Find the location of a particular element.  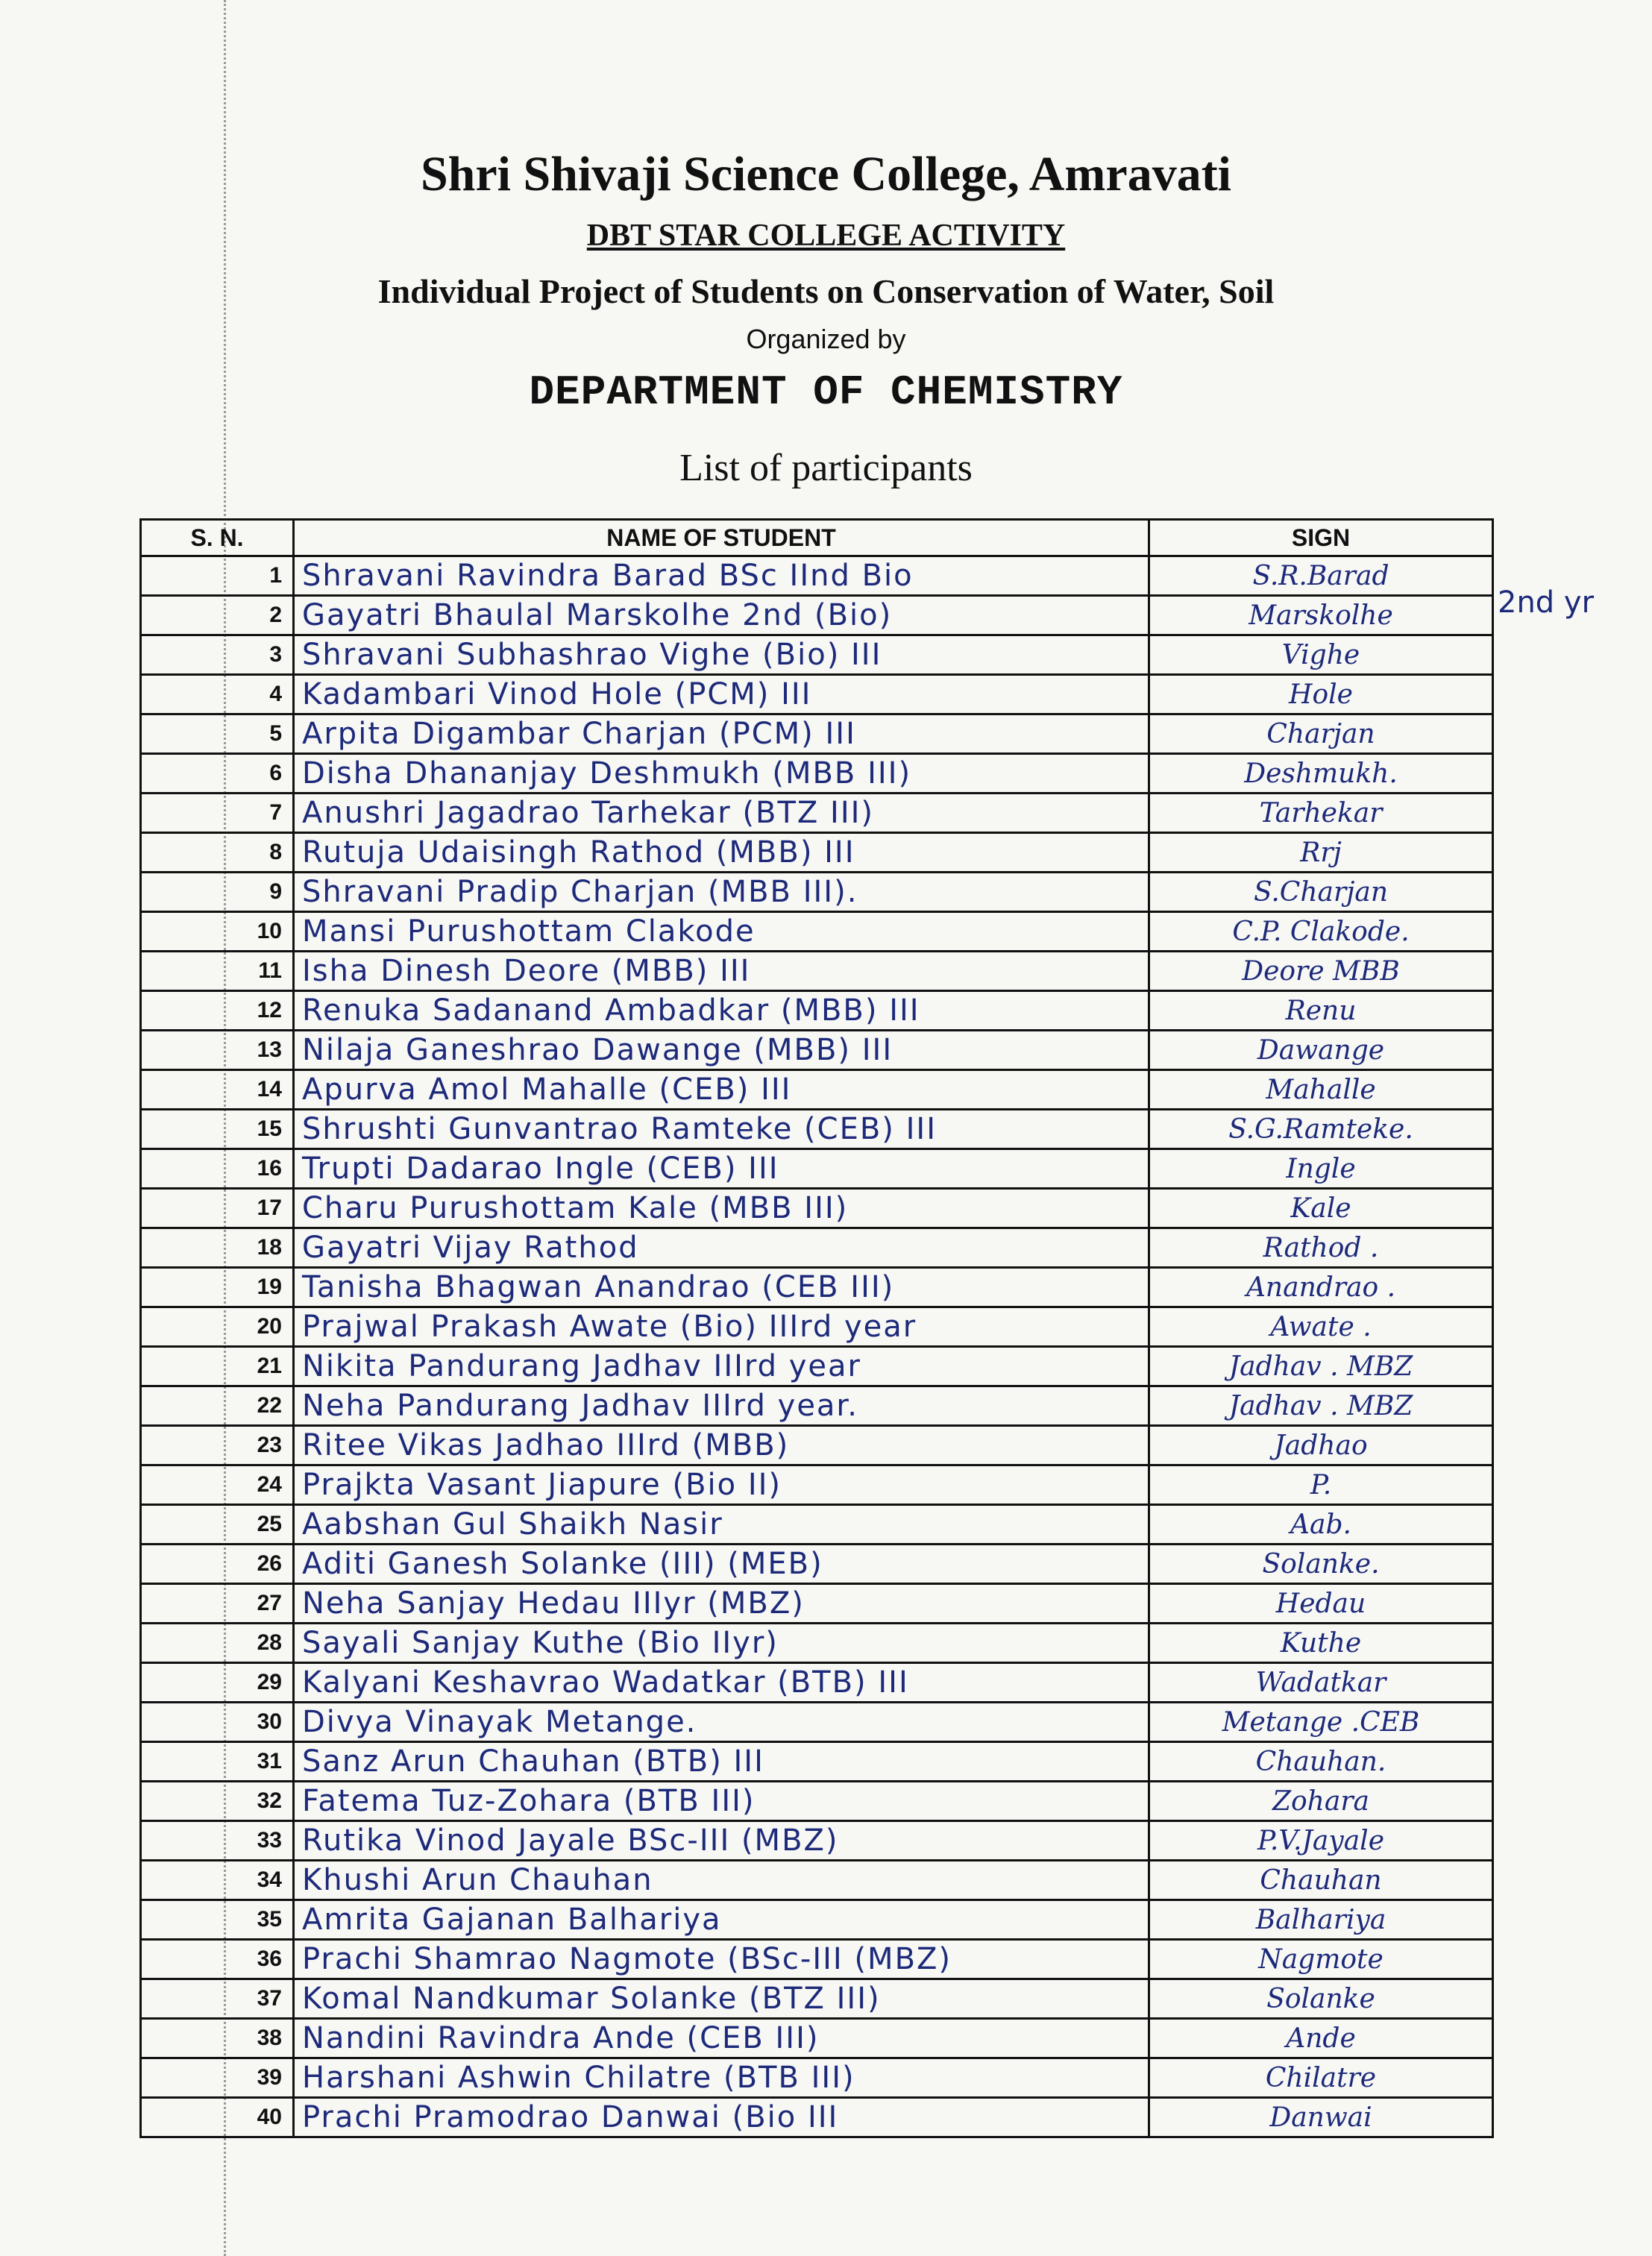

signature-cell: Solanke is located at coordinates (1321, 1999).